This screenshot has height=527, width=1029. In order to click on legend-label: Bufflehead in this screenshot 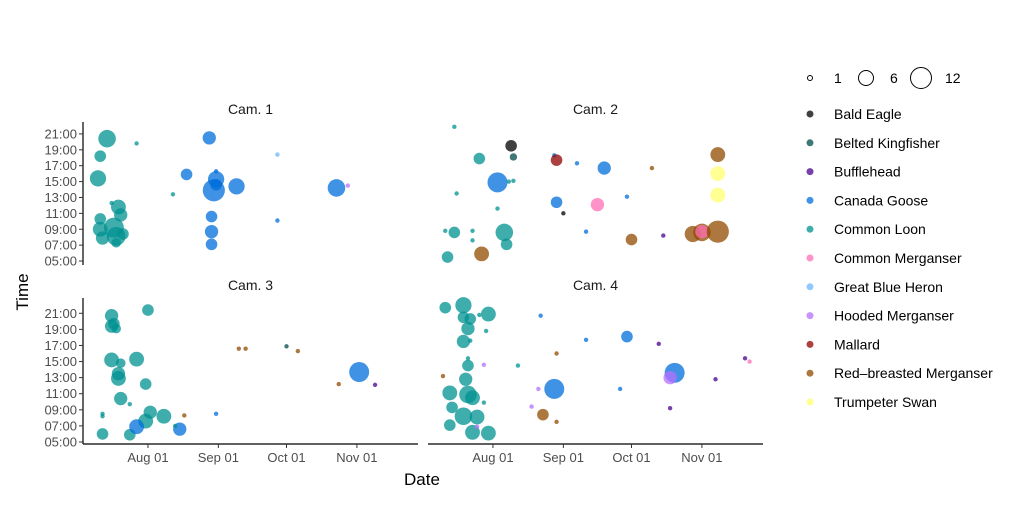, I will do `click(867, 172)`.